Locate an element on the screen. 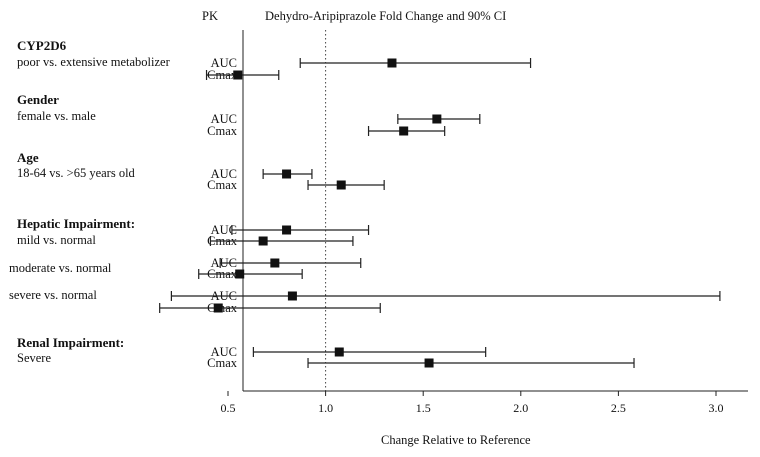 This screenshot has width=760, height=457. subgroup-label-gender: female vs. male is located at coordinates (56, 116).